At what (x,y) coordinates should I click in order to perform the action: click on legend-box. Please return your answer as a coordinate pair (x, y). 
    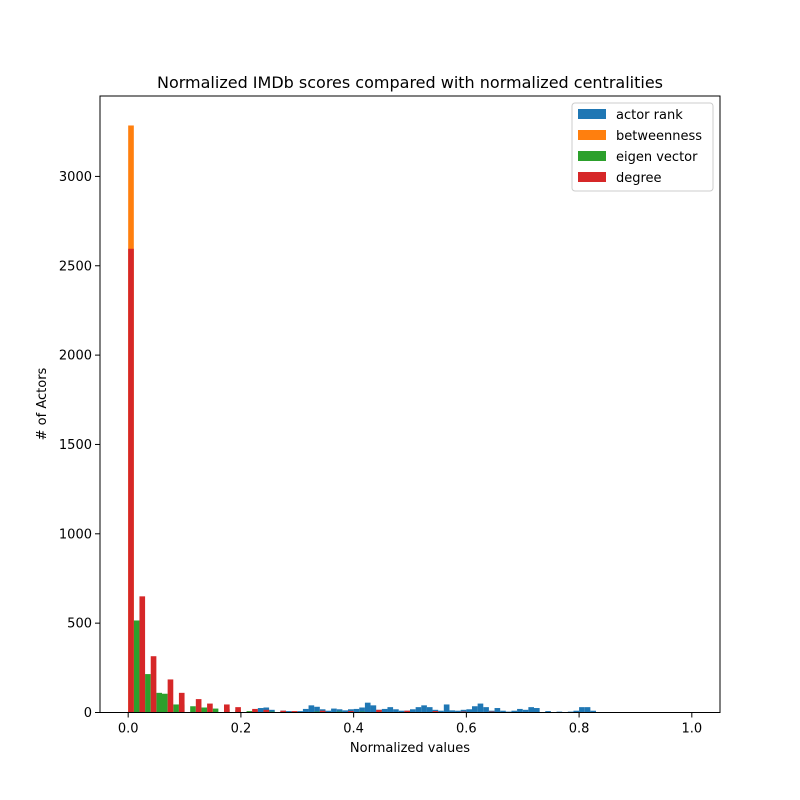
    Looking at the image, I should click on (642, 147).